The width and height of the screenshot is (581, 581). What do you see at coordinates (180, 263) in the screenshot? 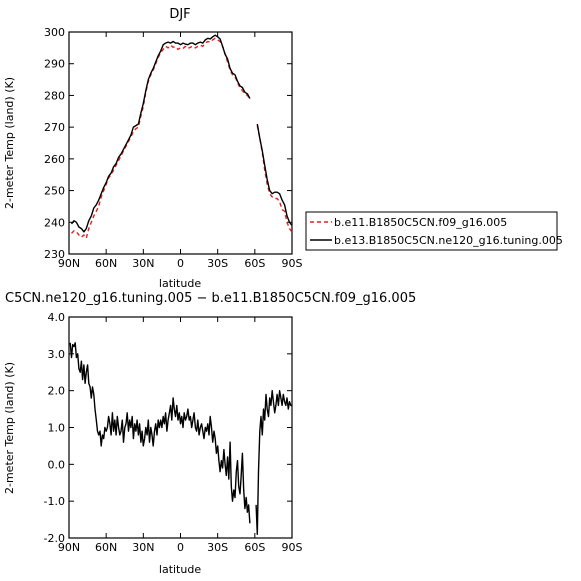
I see `top-x-tick-label: 0` at bounding box center [180, 263].